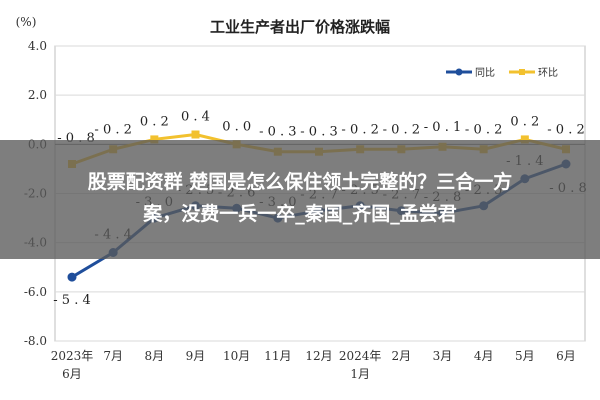 This screenshot has height=400, width=600. What do you see at coordinates (360, 356) in the screenshot?
I see `x-tick-label: 2024年` at bounding box center [360, 356].